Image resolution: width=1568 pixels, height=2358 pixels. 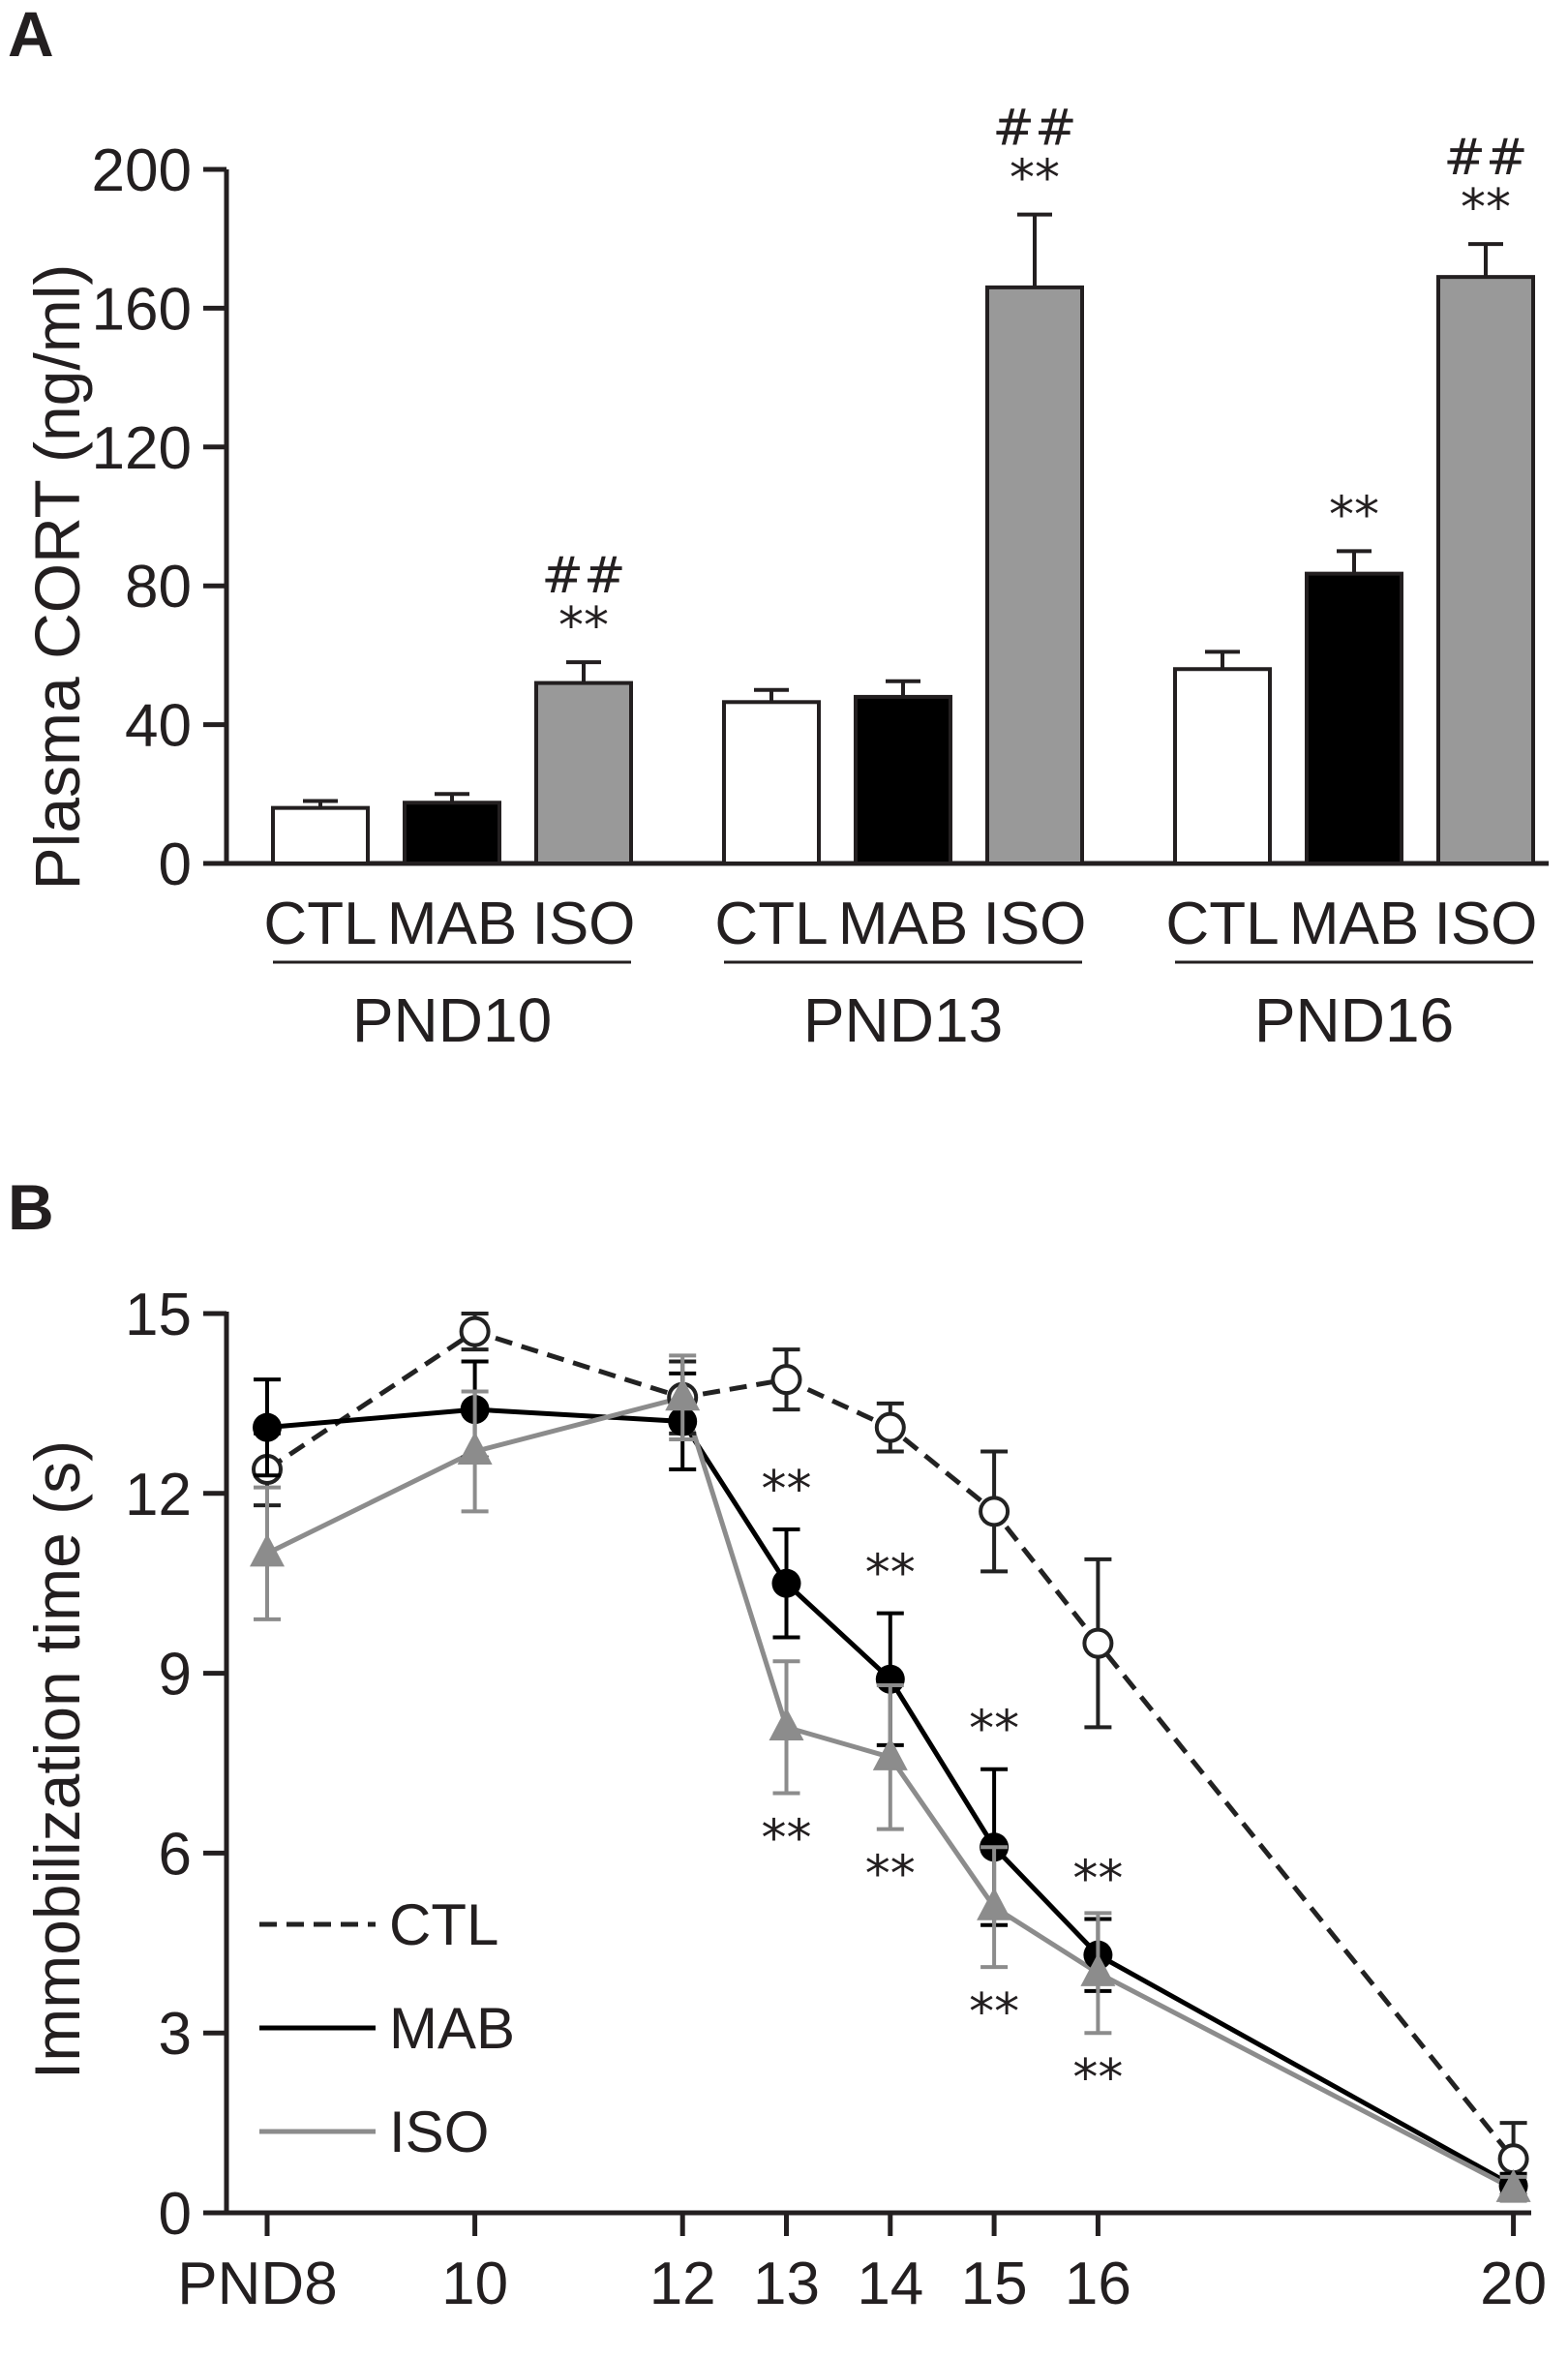 I want to click on y-tick-label: 12, so click(x=158, y=1495).